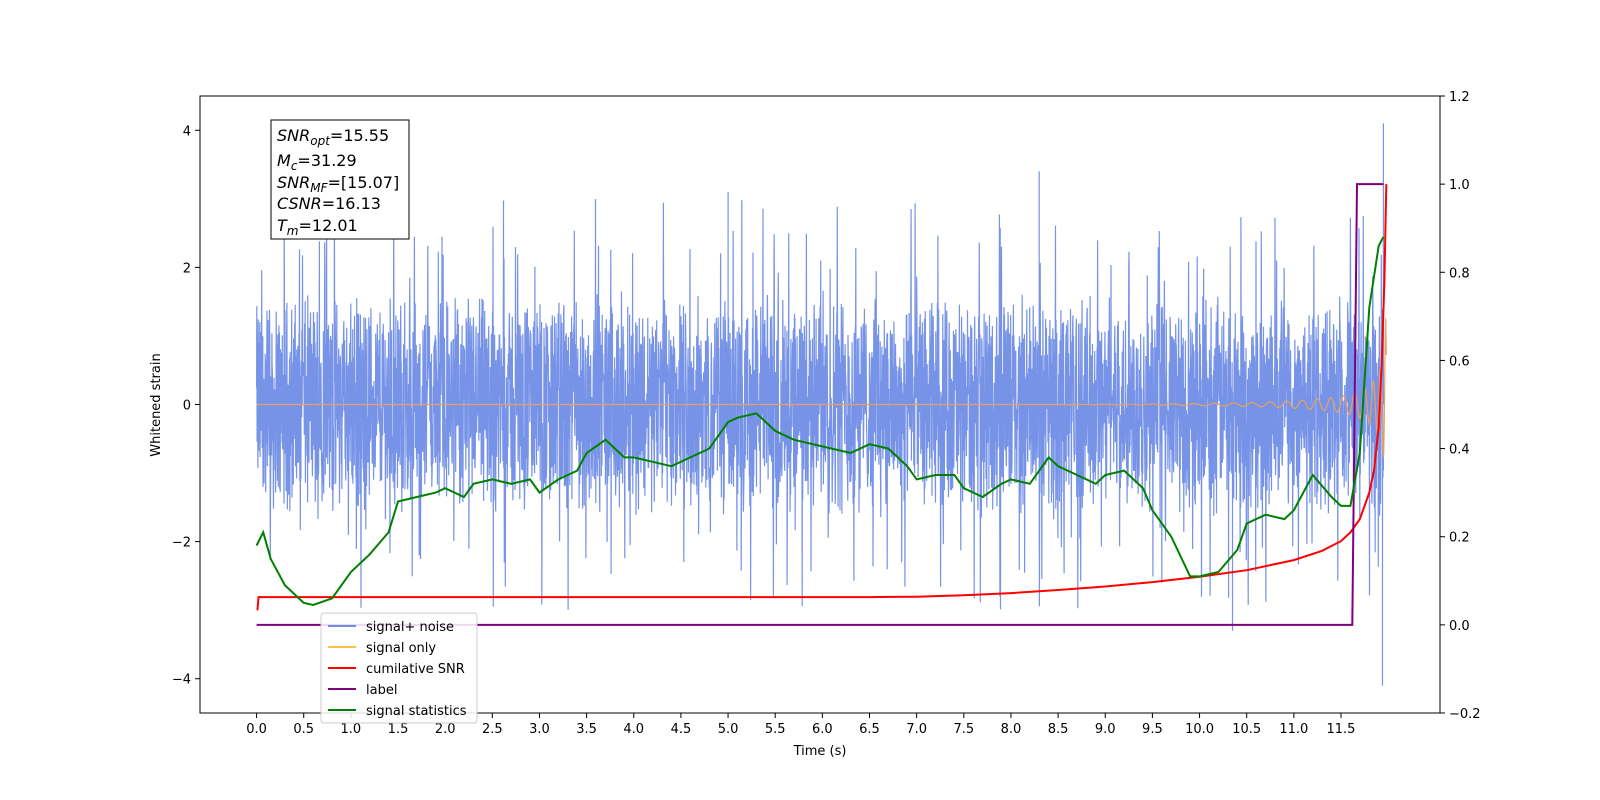 The height and width of the screenshot is (800, 1600). I want to click on x-tick-label: 0.5, so click(303, 729).